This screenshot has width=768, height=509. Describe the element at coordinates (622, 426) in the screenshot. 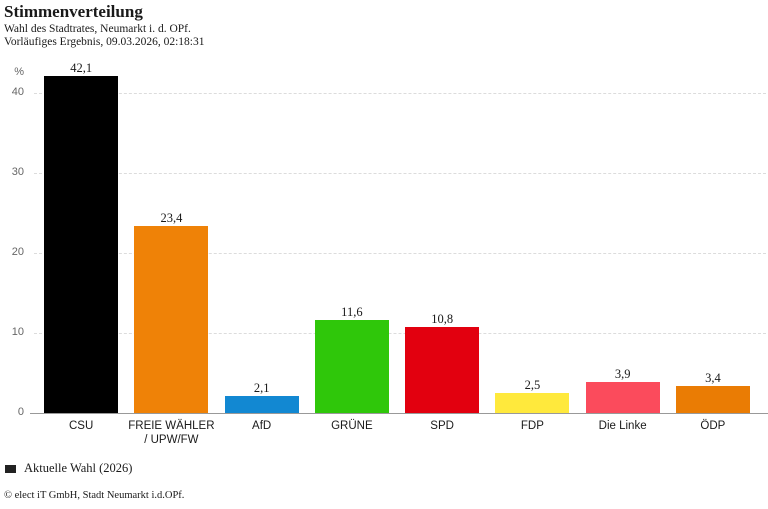

I see `x-category-label-die-linke: Die Linke` at that location.